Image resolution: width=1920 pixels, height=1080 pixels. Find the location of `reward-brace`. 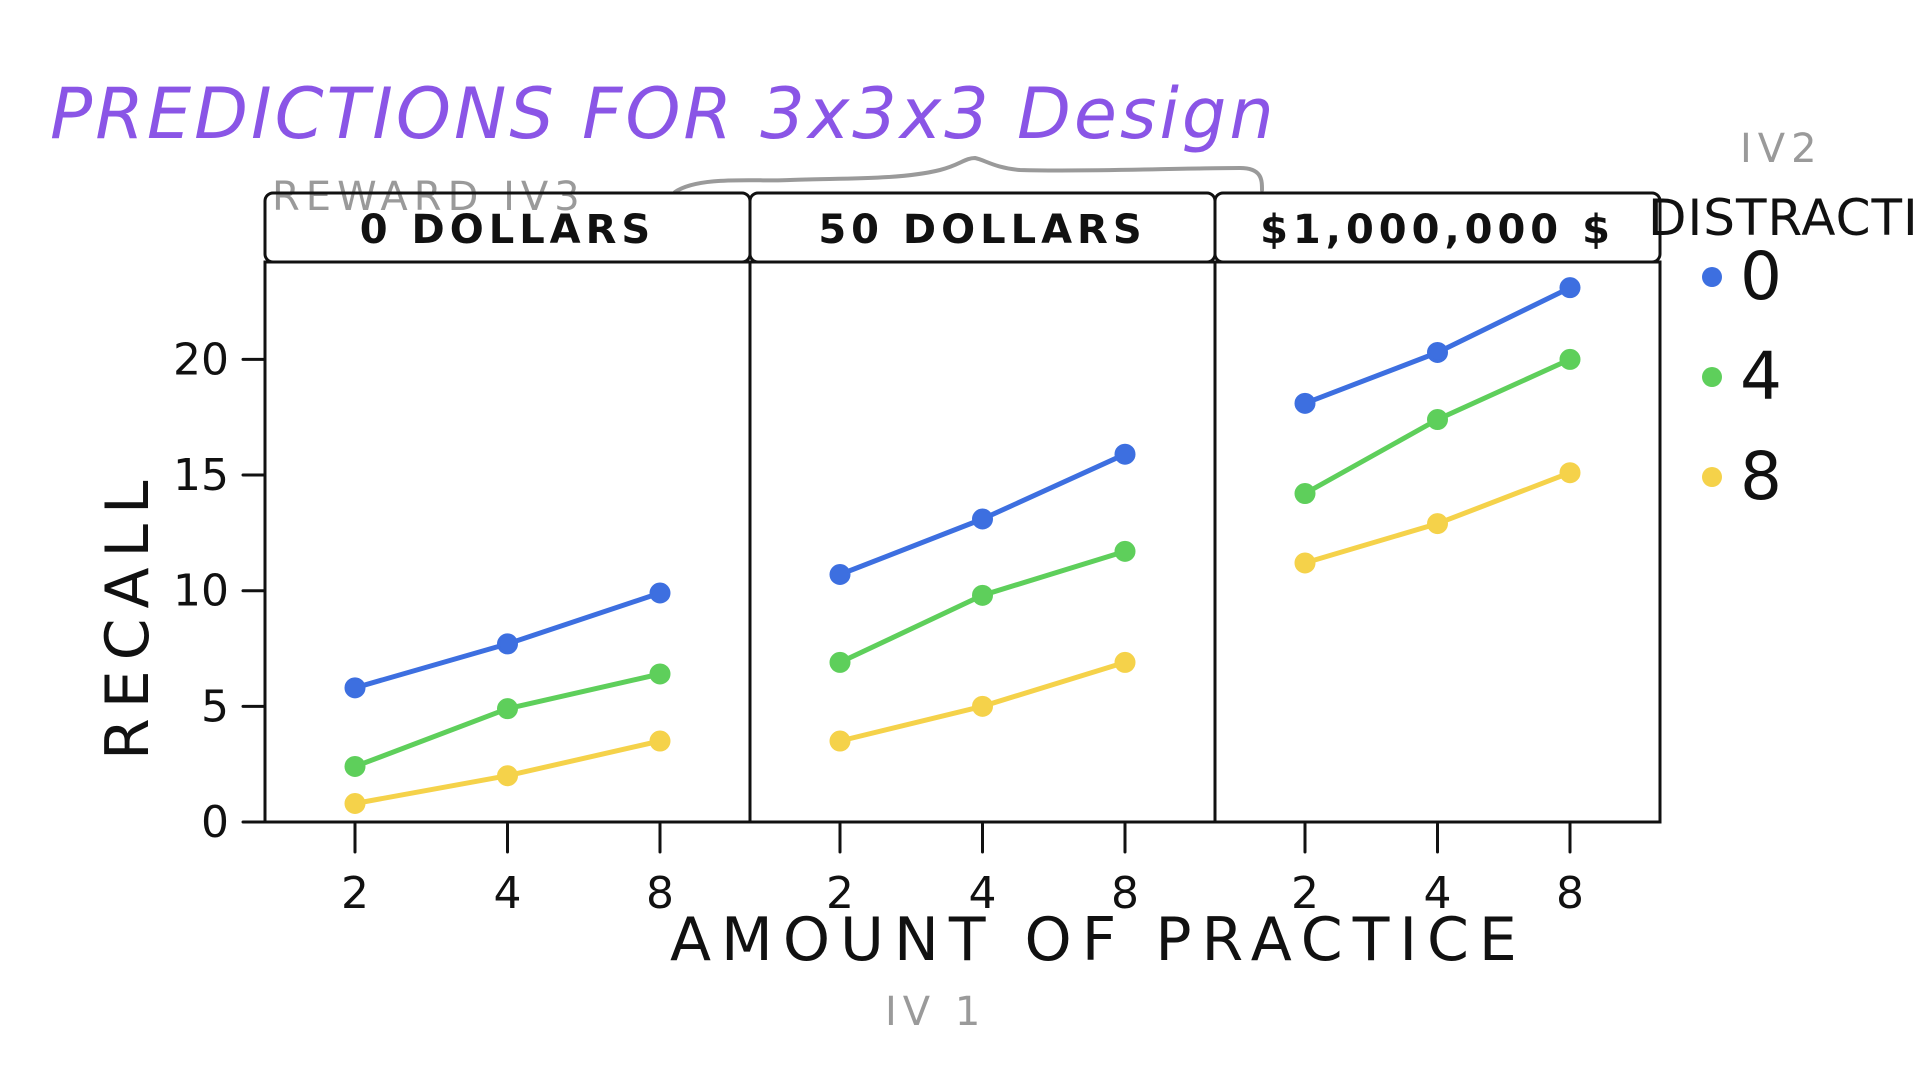

reward-brace is located at coordinates (968, 174).